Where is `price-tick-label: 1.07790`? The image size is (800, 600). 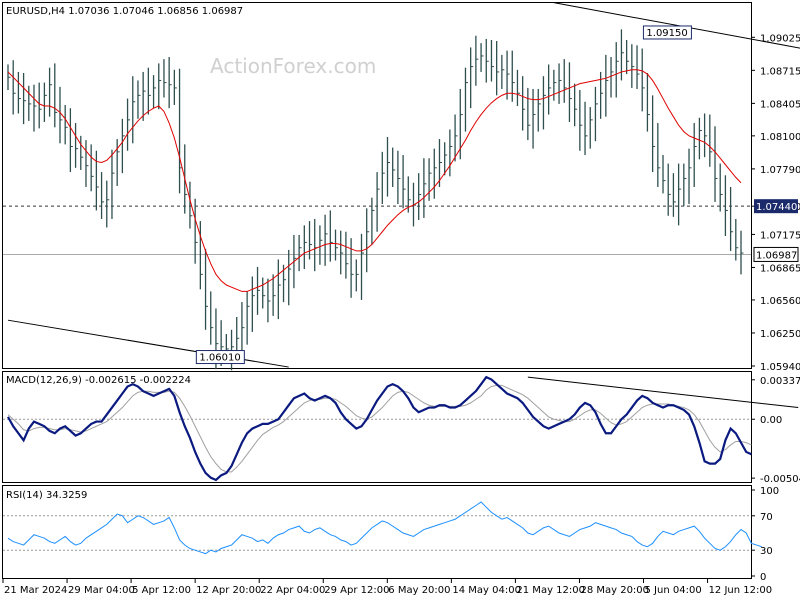 price-tick-label: 1.07790 is located at coordinates (780, 170).